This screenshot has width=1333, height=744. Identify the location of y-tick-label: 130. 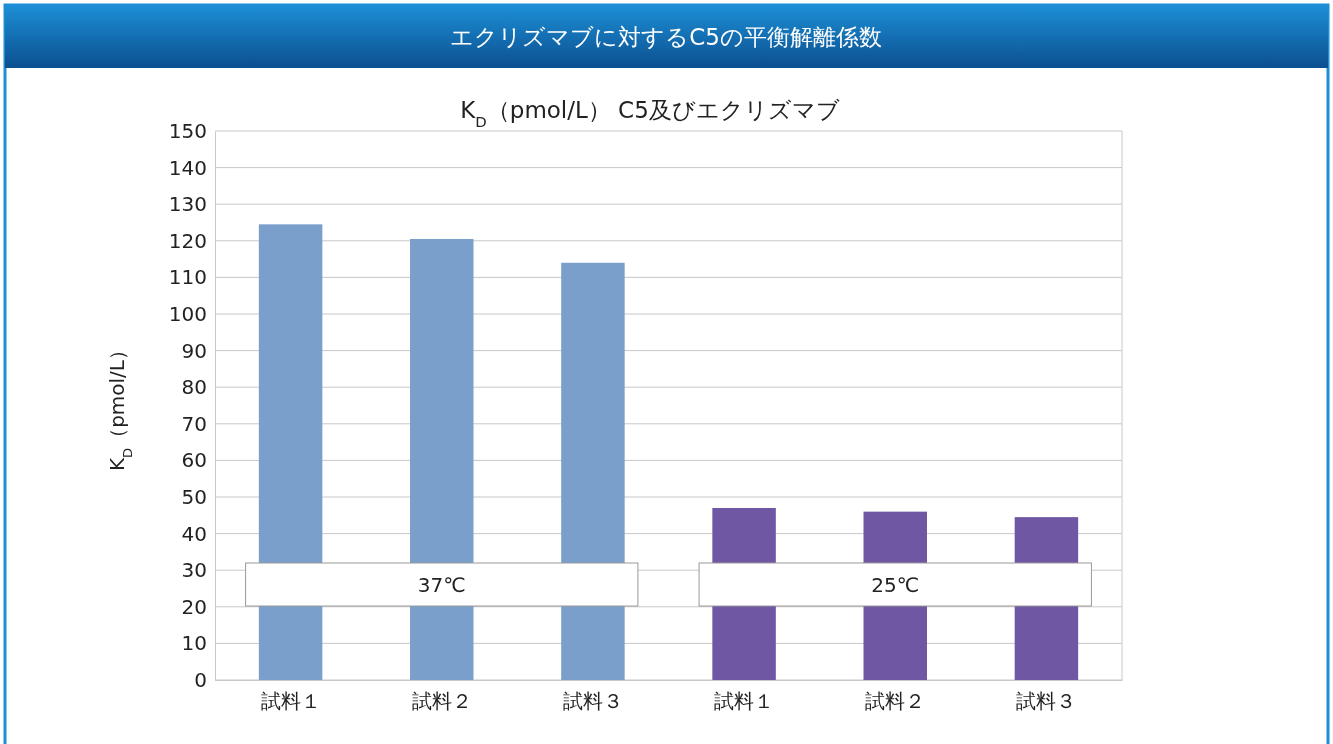
(187, 204).